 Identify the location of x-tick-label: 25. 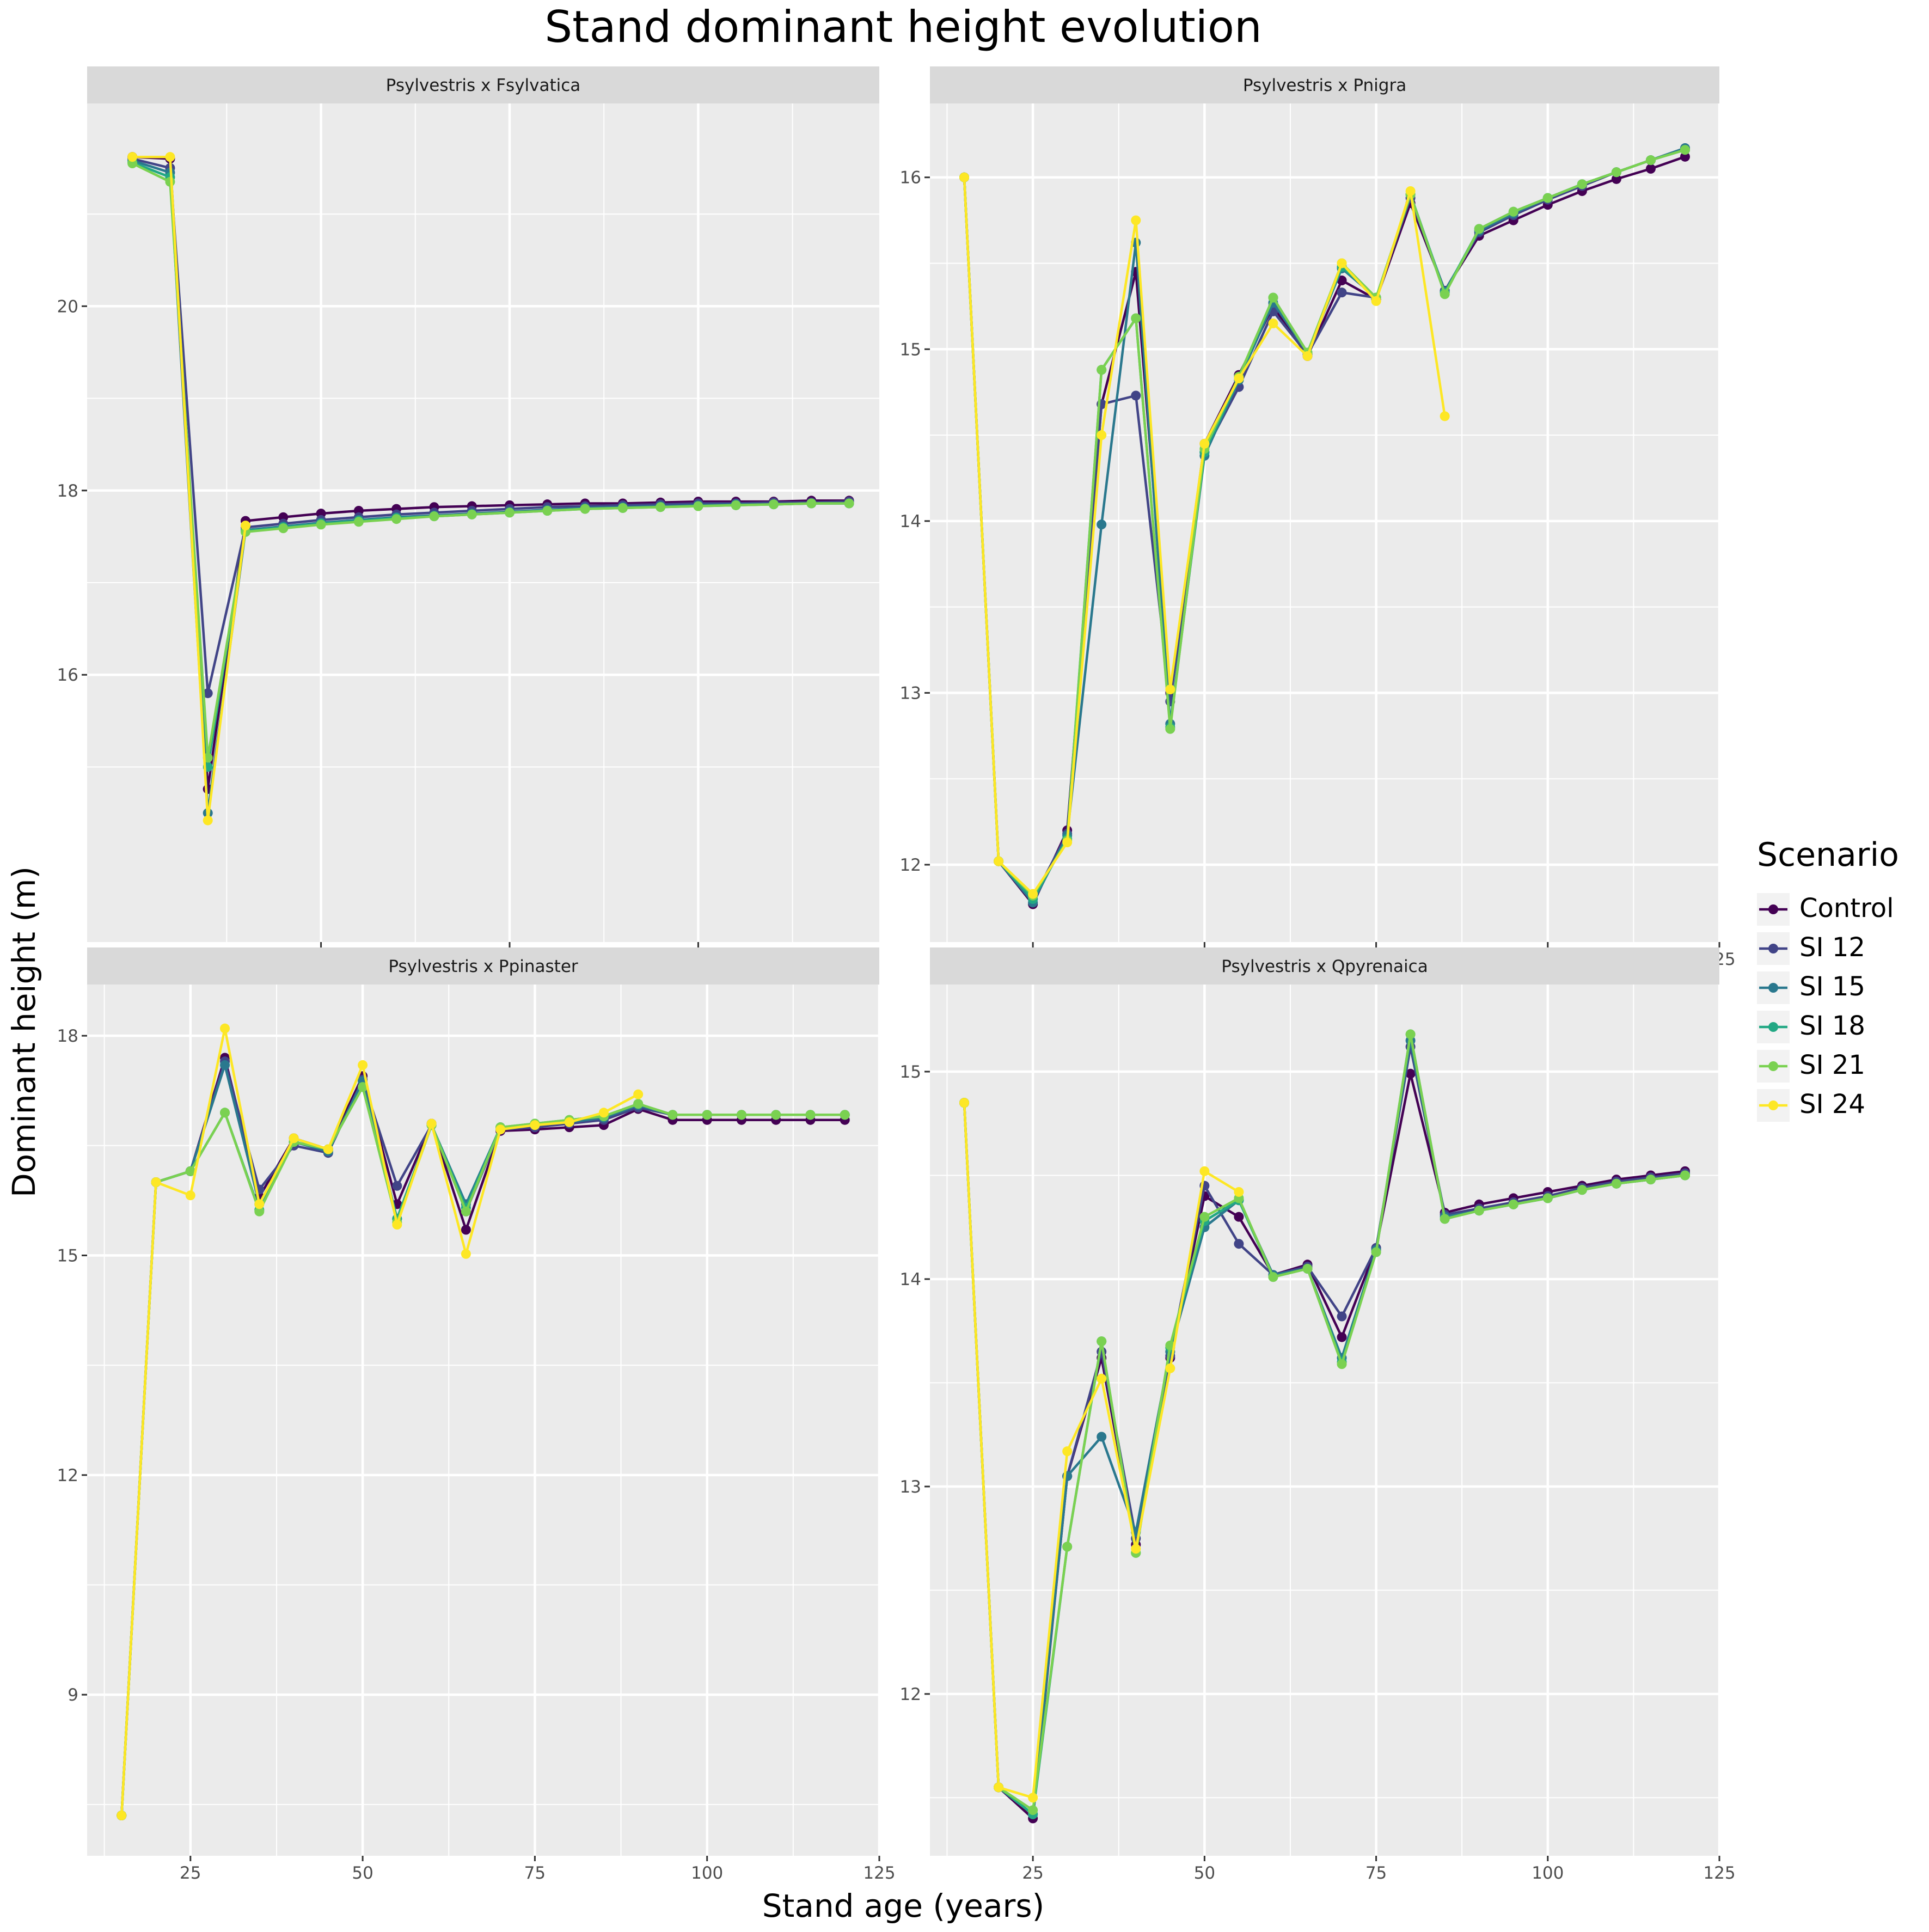
(1032, 1873).